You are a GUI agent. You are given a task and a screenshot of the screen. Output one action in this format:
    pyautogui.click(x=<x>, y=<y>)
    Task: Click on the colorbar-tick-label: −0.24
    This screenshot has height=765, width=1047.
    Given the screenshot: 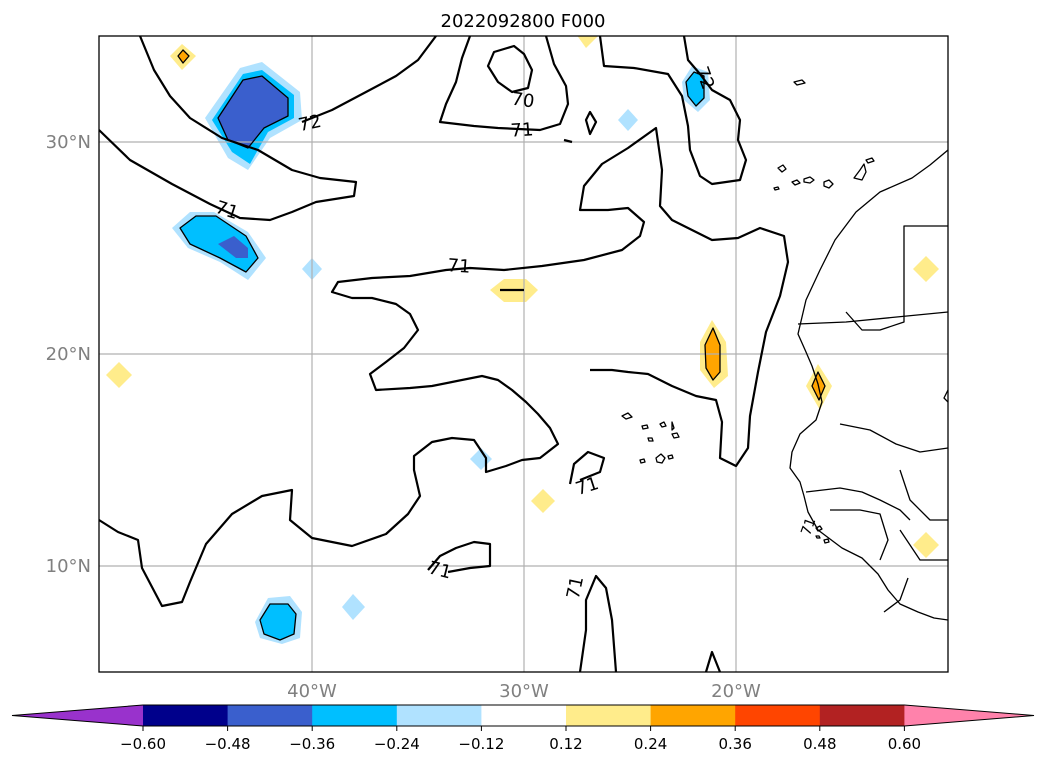 What is the action you would take?
    pyautogui.click(x=397, y=744)
    